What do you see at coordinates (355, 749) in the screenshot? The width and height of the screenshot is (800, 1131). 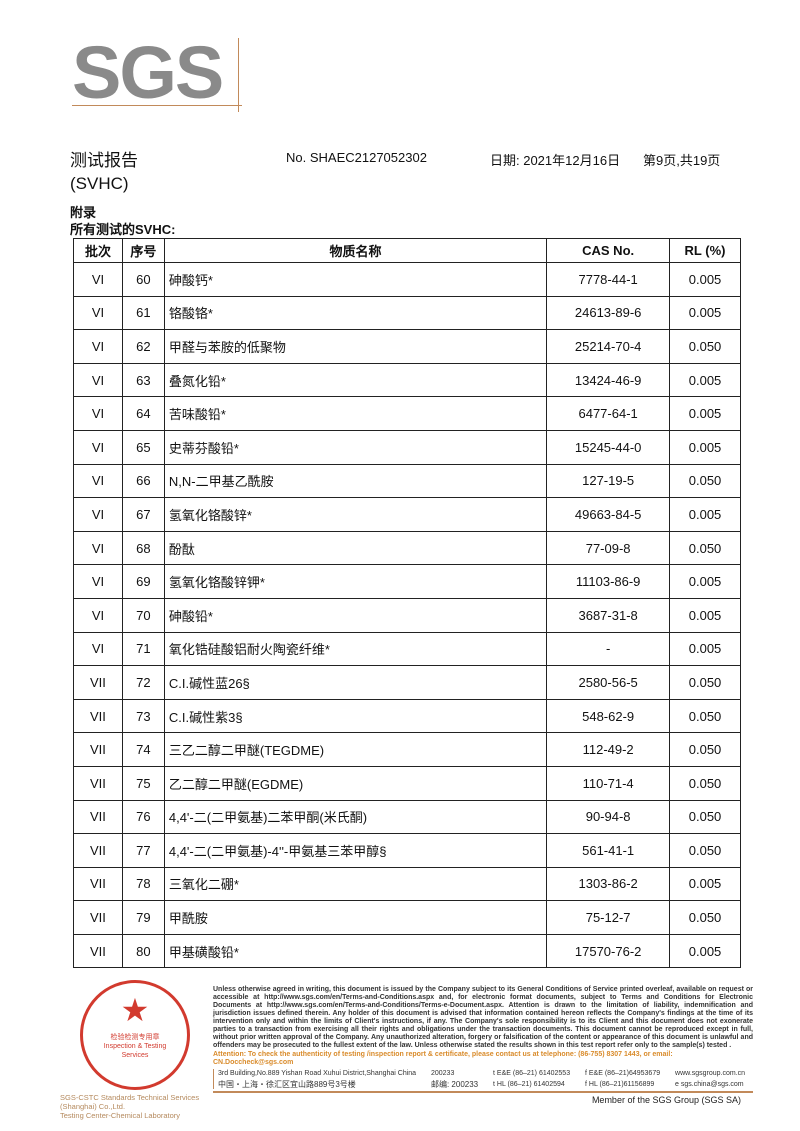 I see `cell-substance: 三乙二醇二甲醚(TEGDME)` at bounding box center [355, 749].